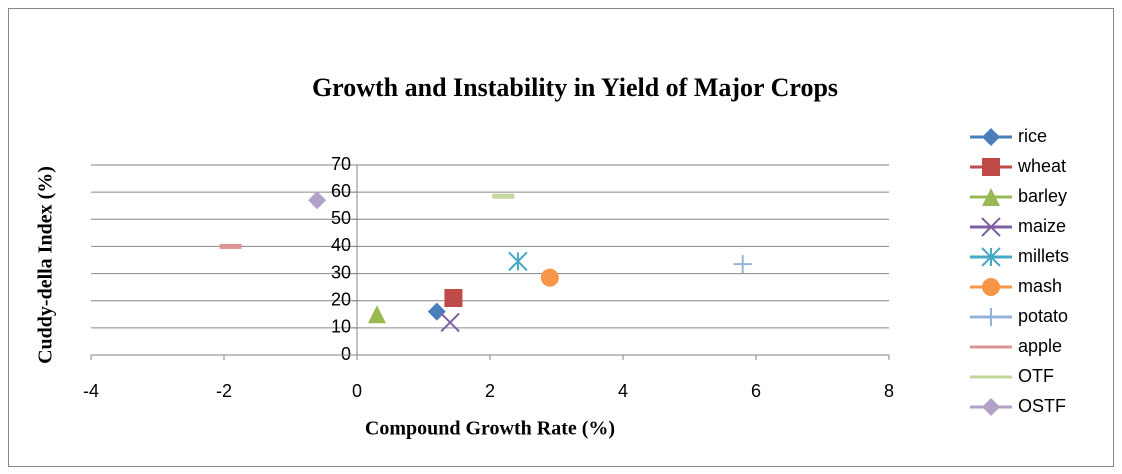  Describe the element at coordinates (346, 354) in the screenshot. I see `y-tick-label: 0` at that location.